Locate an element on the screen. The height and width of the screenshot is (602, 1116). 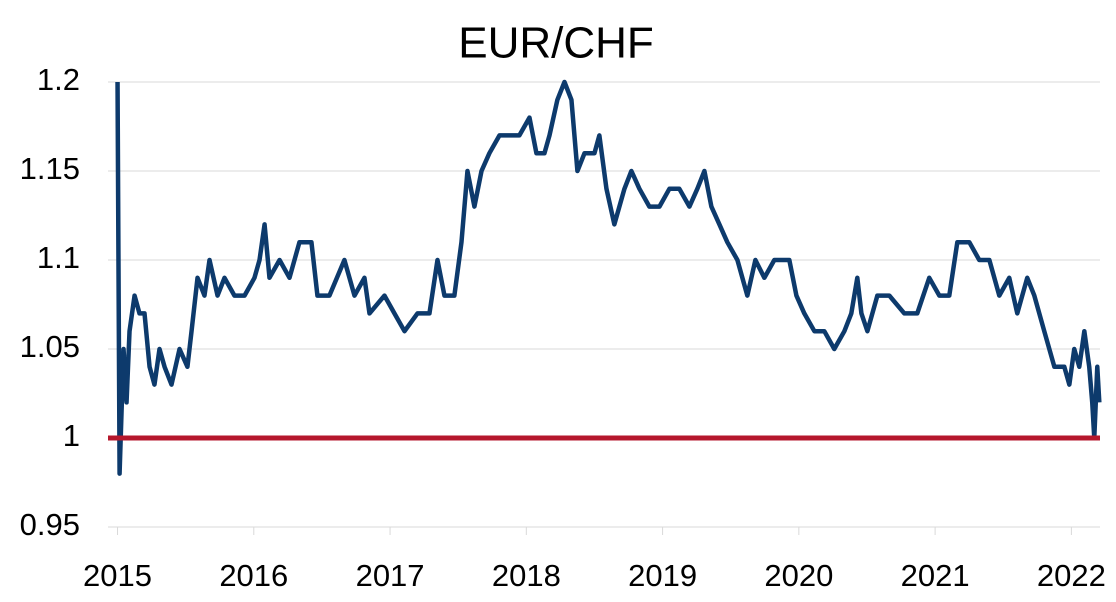
x-tick-label: 2020 is located at coordinates (798, 575).